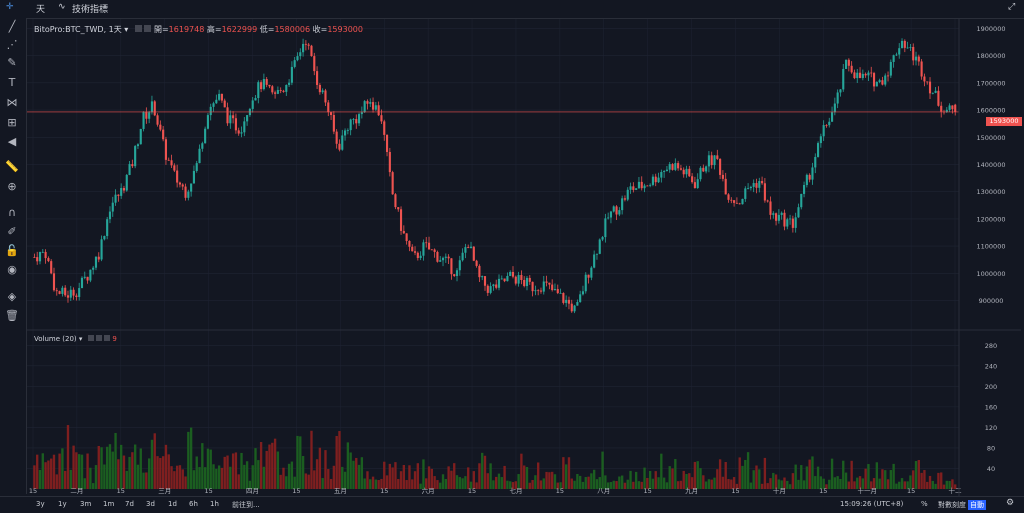 The image size is (1024, 513). What do you see at coordinates (12, 250) in the screenshot?
I see `lock-icon: 🔓` at bounding box center [12, 250].